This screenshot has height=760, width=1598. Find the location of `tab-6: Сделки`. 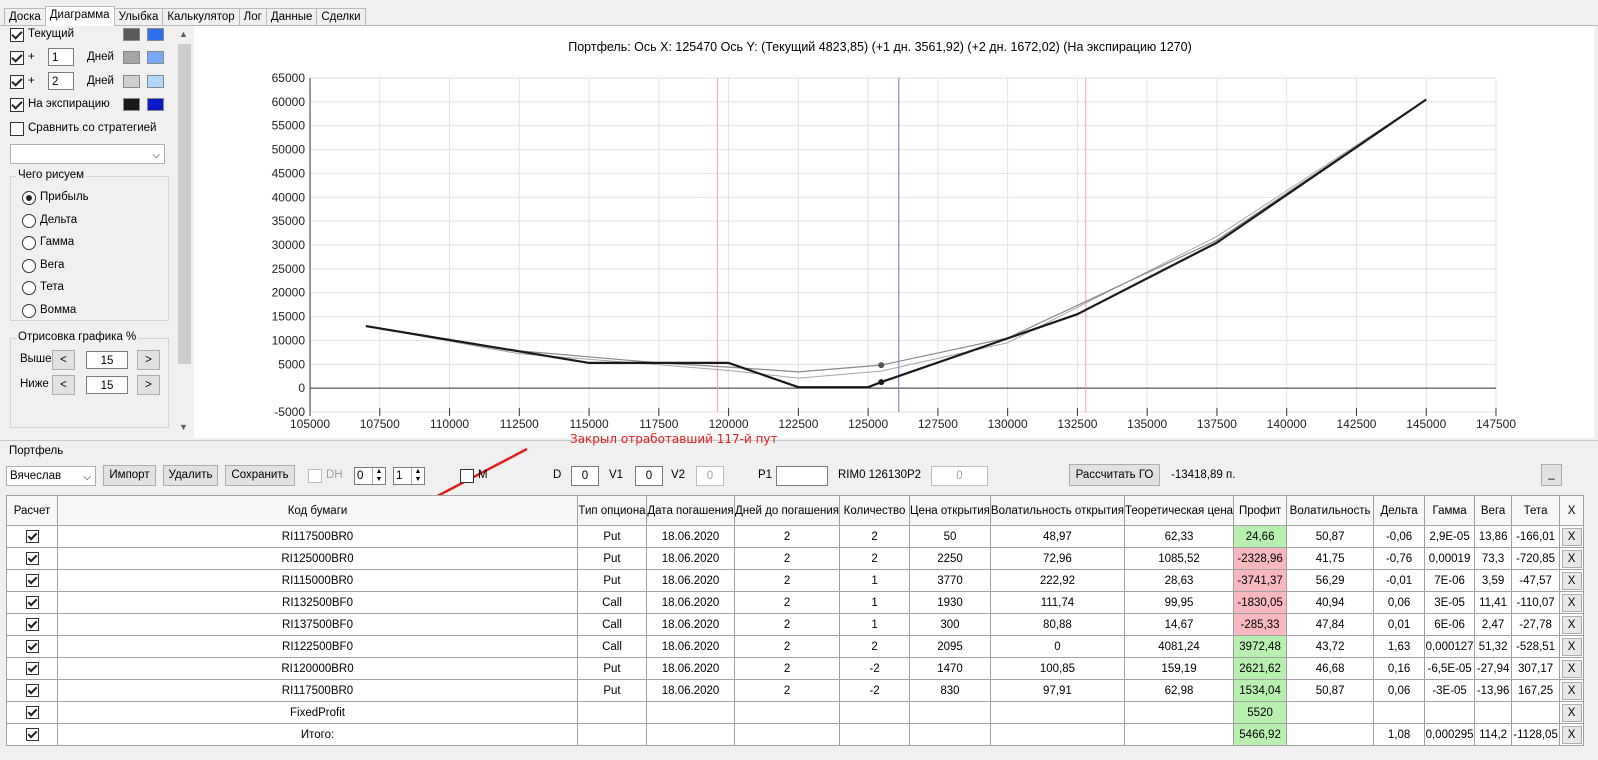

tab-6: Сделки is located at coordinates (341, 17).